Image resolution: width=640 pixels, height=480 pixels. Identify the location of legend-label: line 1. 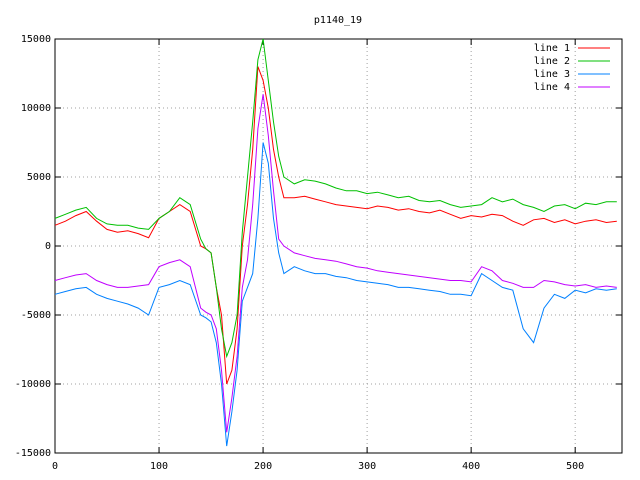
(552, 48).